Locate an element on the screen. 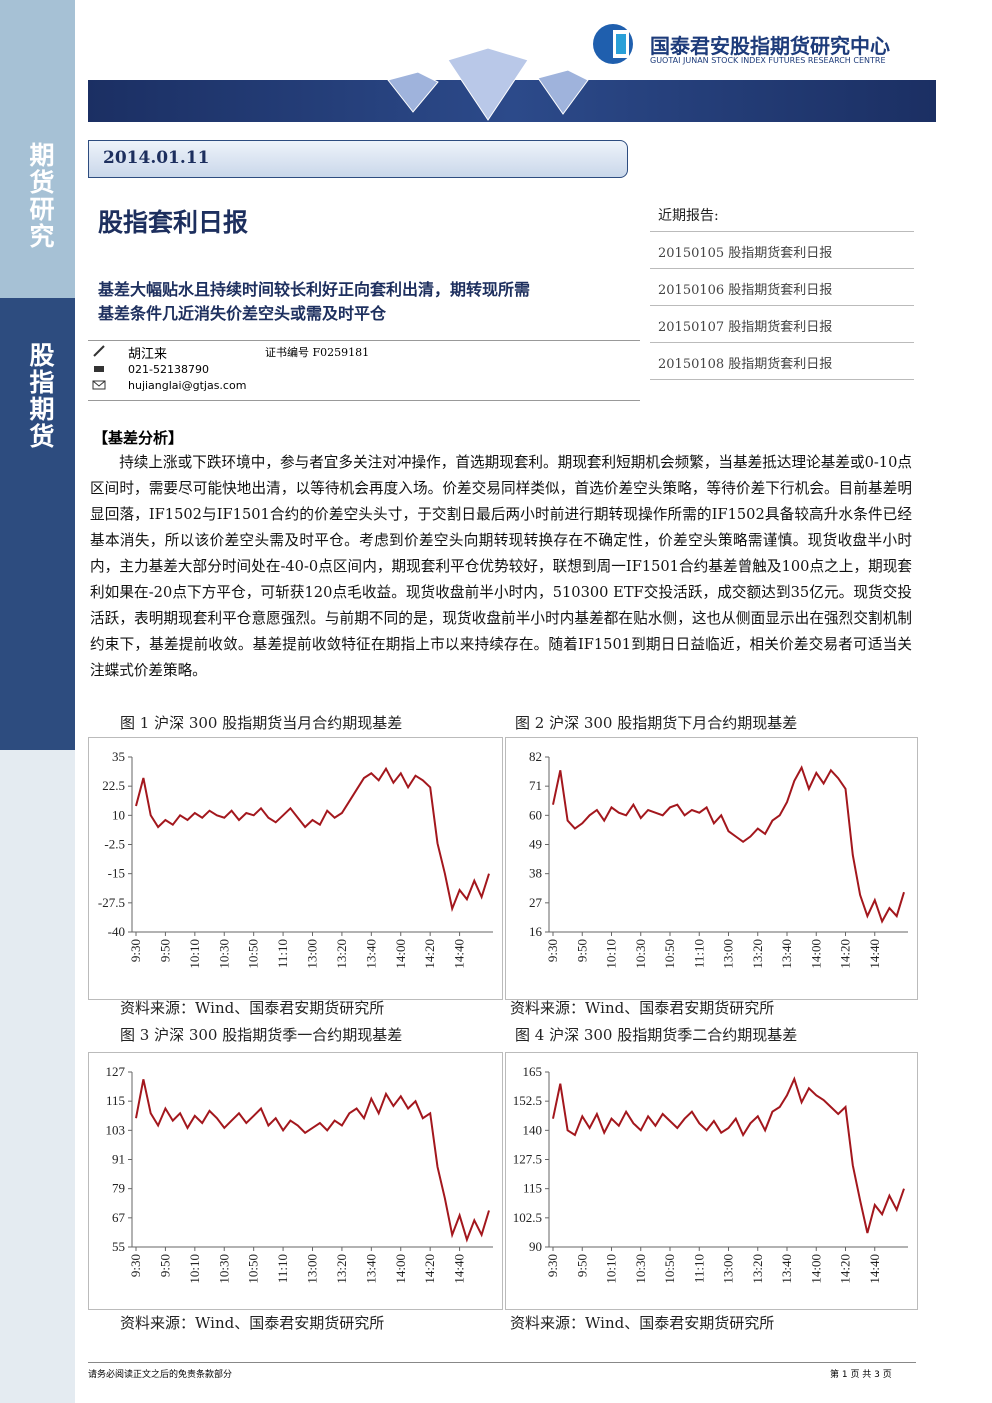 The height and width of the screenshot is (1403, 992). page-number: 第 1 页 共 3 页 is located at coordinates (861, 1375).